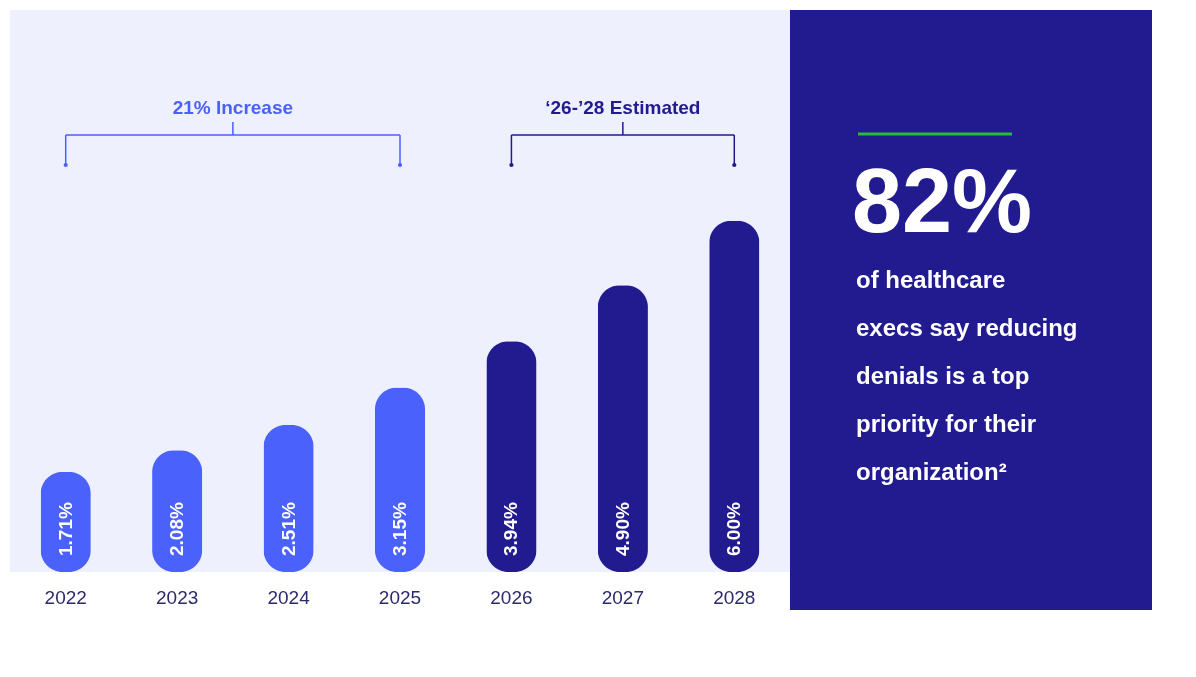 Image resolution: width=1196 pixels, height=677 pixels. Describe the element at coordinates (288, 529) in the screenshot. I see `data-label: 2.51%` at that location.